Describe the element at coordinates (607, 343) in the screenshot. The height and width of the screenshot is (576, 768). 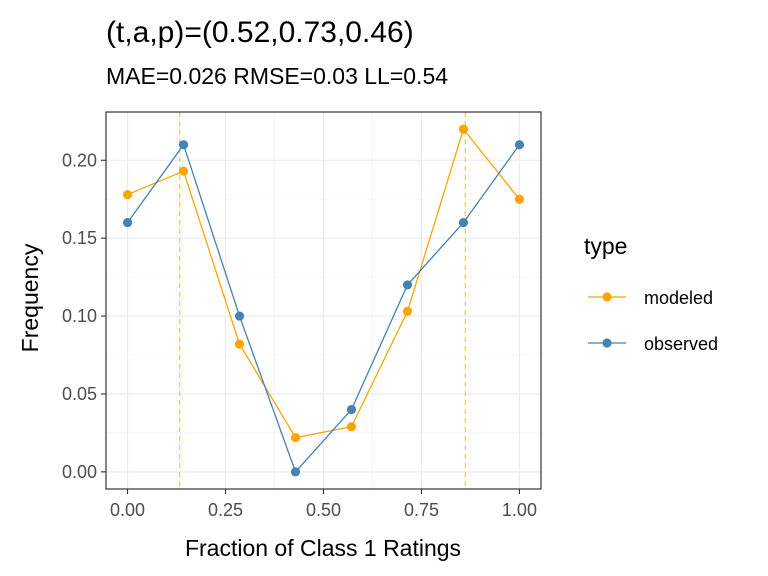
I see `legend-marker-observed` at that location.